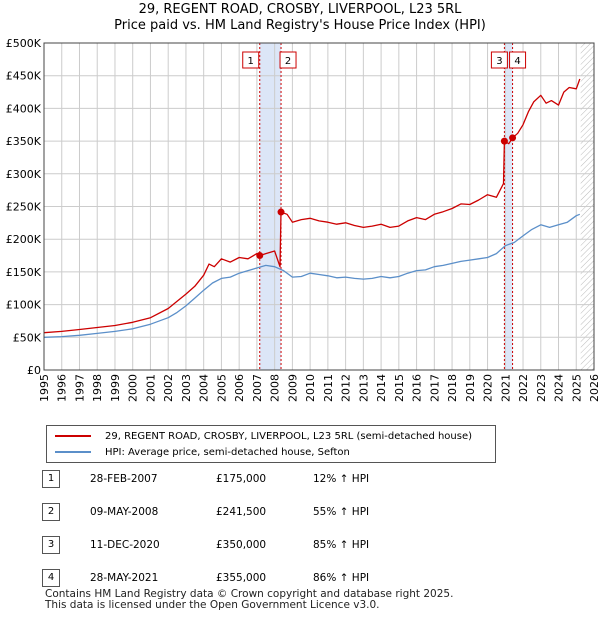 The image size is (600, 620). Describe the element at coordinates (133, 388) in the screenshot. I see `x-tick-label: 2000` at that location.